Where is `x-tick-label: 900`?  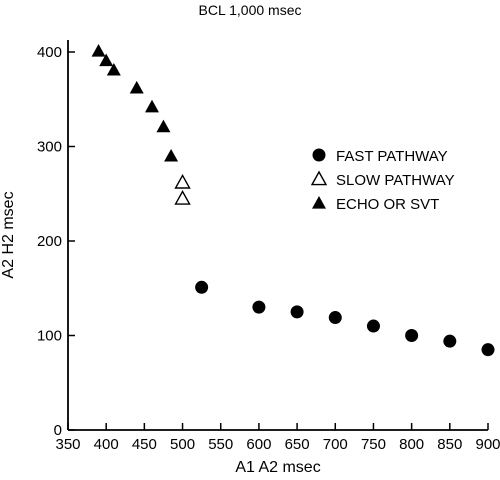 x-tick-label: 900 is located at coordinates (487, 444).